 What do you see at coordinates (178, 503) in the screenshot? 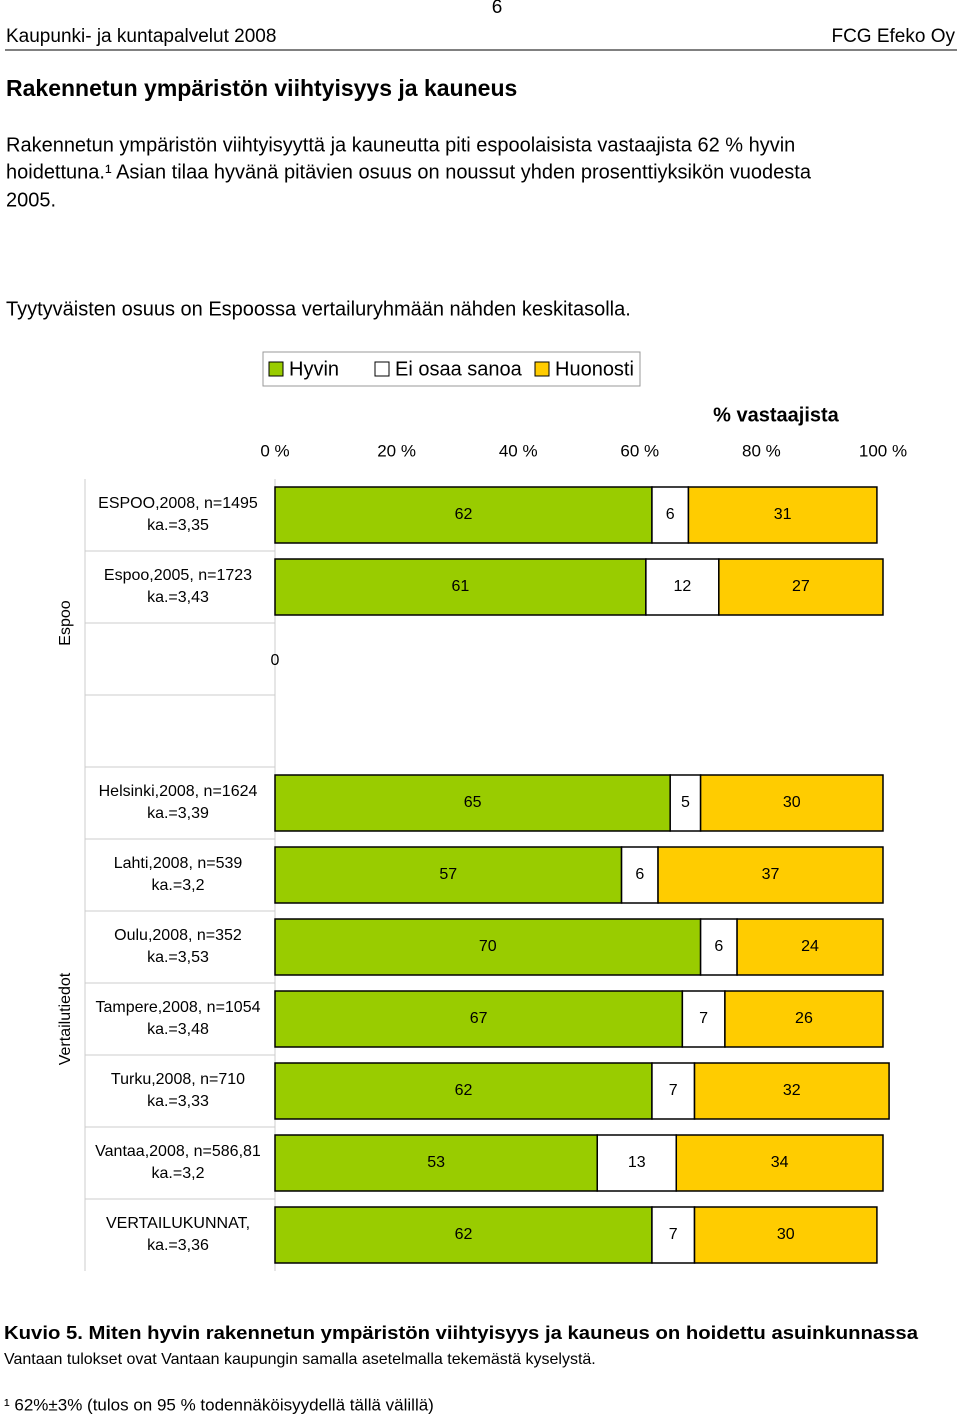
I see `category-label: ESPOO,2008, n=1495` at bounding box center [178, 503].